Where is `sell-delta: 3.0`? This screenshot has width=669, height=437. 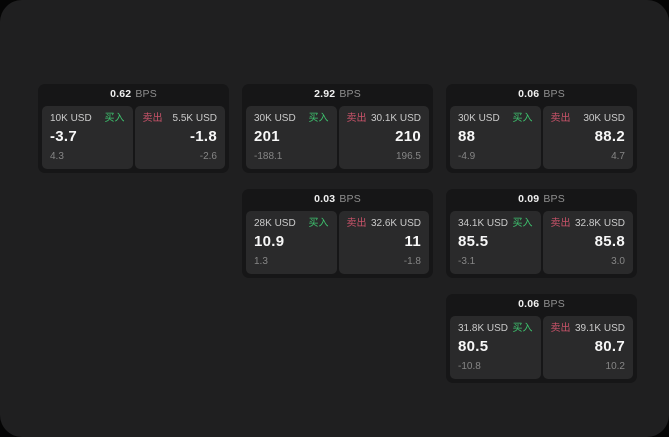 sell-delta: 3.0 is located at coordinates (618, 261).